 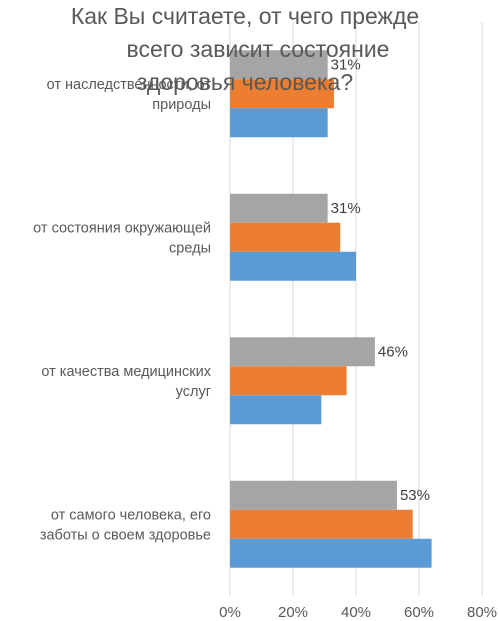 I want to click on data-label: 46%, so click(x=393, y=351).